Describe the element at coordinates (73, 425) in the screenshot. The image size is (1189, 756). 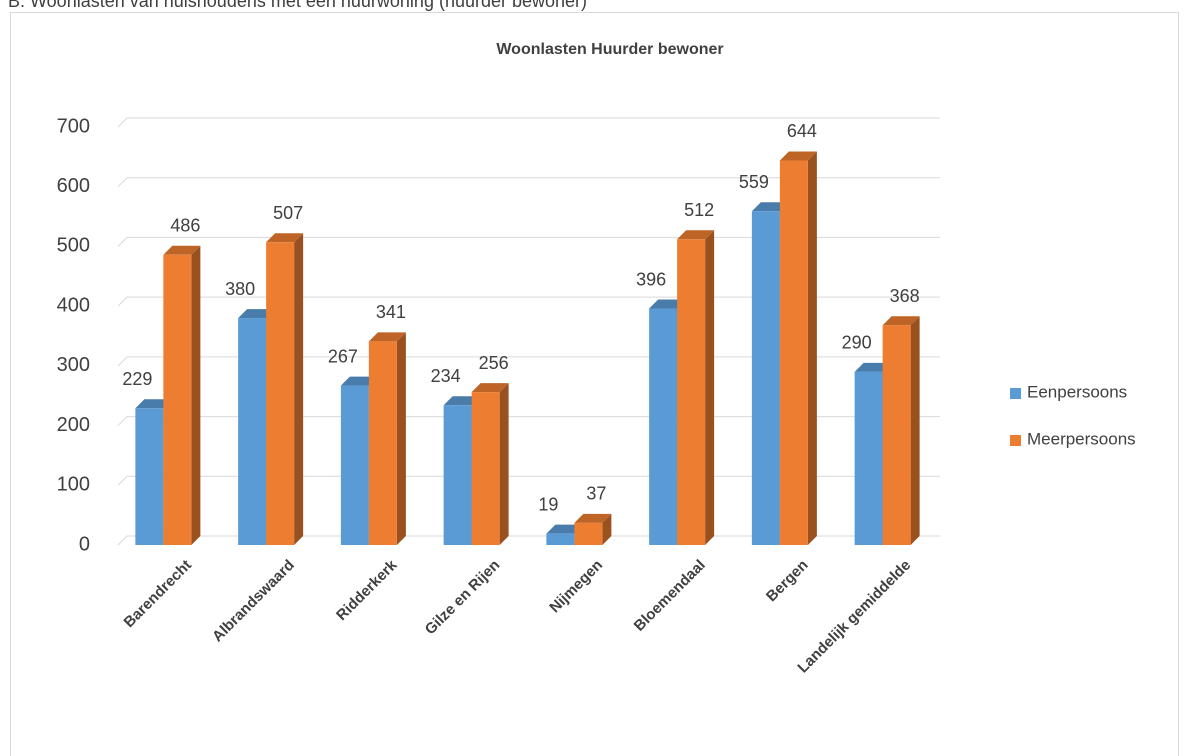
I see `y-tick-label: 200` at that location.